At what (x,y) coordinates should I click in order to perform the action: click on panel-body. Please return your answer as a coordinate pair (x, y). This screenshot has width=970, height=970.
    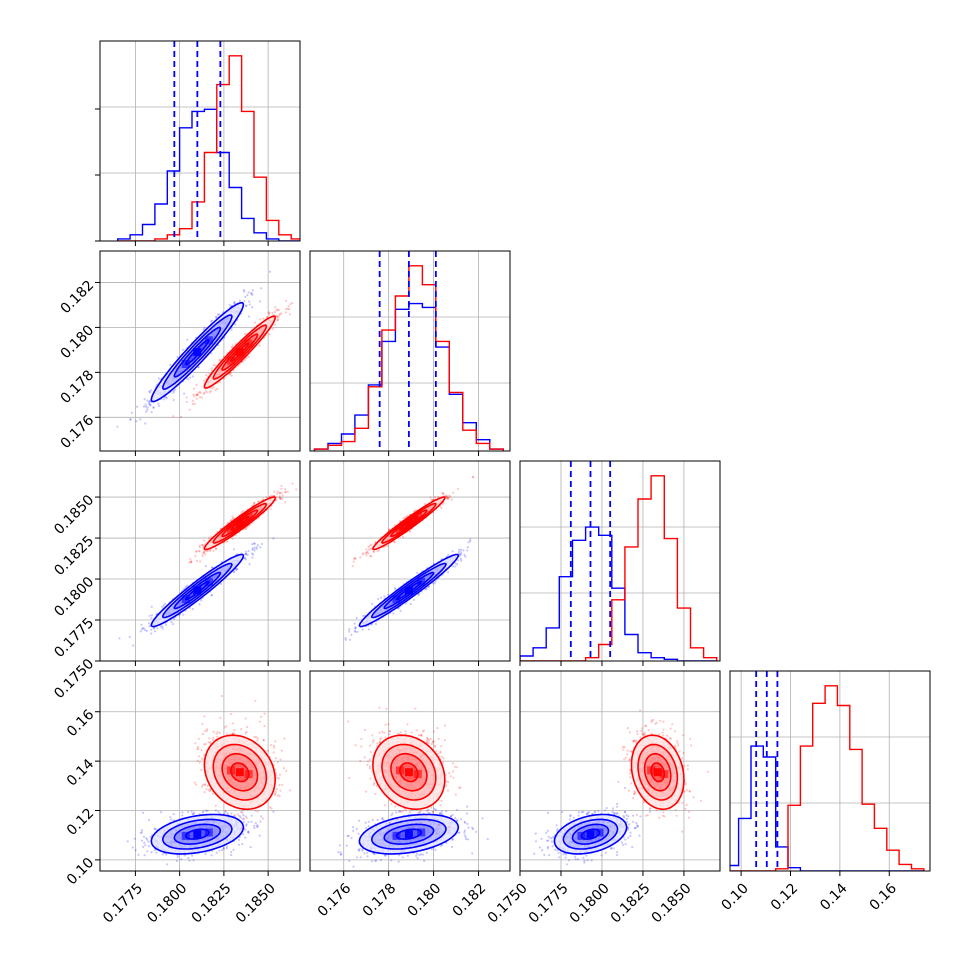
    Looking at the image, I should click on (409, 558).